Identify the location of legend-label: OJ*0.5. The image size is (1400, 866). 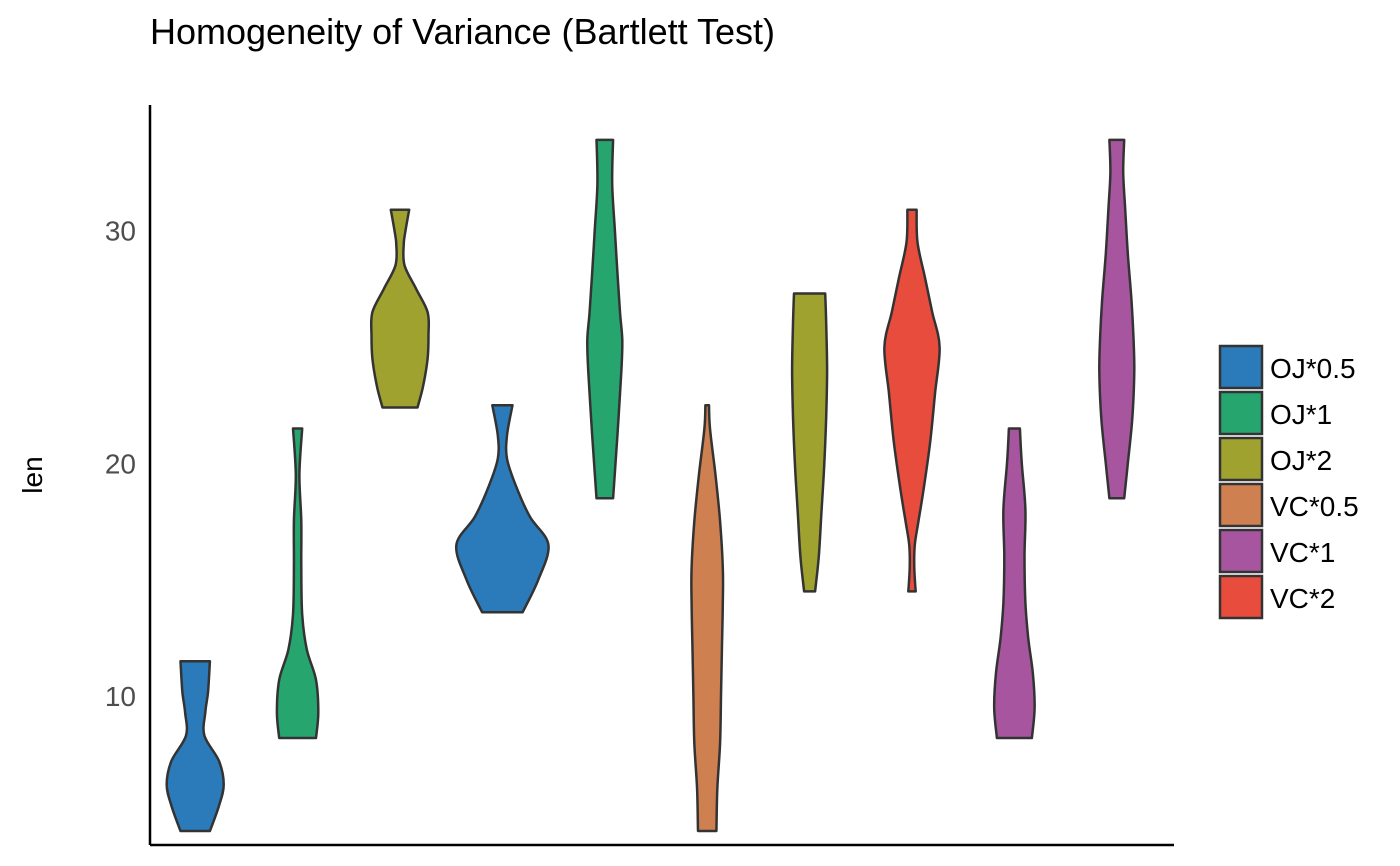
(1313, 368).